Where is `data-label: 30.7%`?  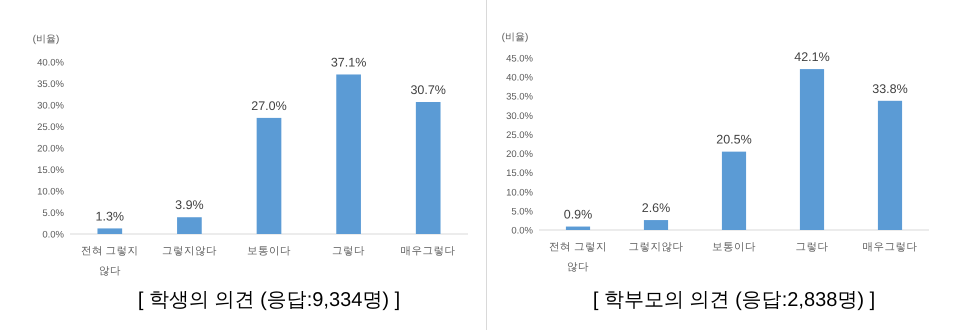 data-label: 30.7% is located at coordinates (428, 89).